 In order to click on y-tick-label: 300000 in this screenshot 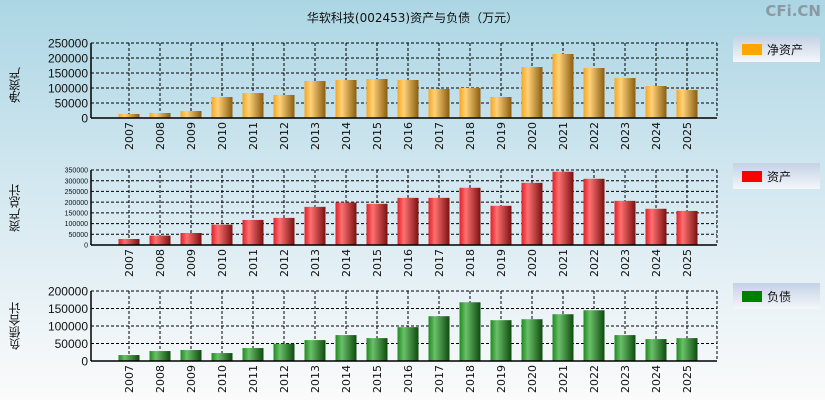, I will do `click(76, 181)`.